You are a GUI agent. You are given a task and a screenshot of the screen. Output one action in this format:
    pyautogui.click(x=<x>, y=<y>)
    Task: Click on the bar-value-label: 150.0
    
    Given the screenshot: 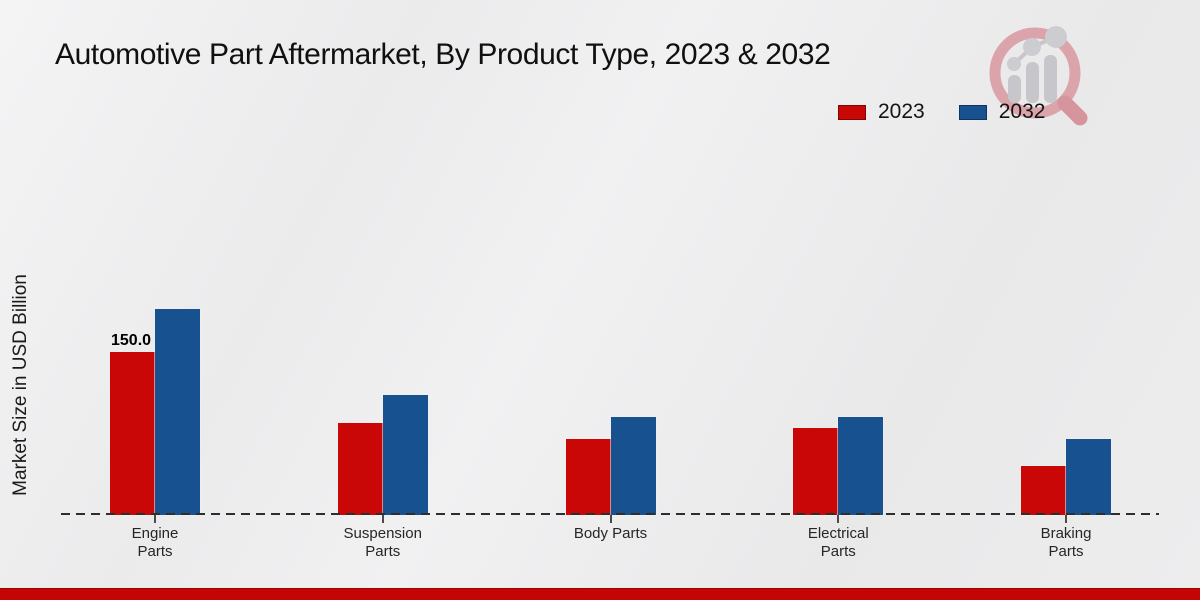 What is the action you would take?
    pyautogui.click(x=131, y=340)
    